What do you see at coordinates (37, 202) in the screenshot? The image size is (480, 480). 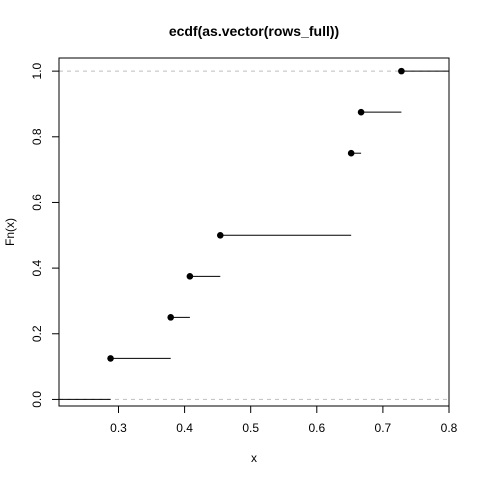 I see `y-tick-label: 0.6` at bounding box center [37, 202].